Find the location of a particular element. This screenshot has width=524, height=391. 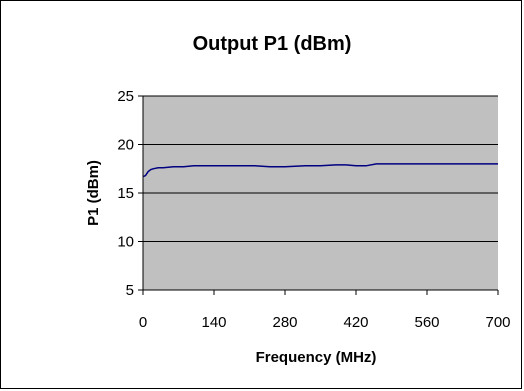

x-tick-label-420: 420 is located at coordinates (355, 322).